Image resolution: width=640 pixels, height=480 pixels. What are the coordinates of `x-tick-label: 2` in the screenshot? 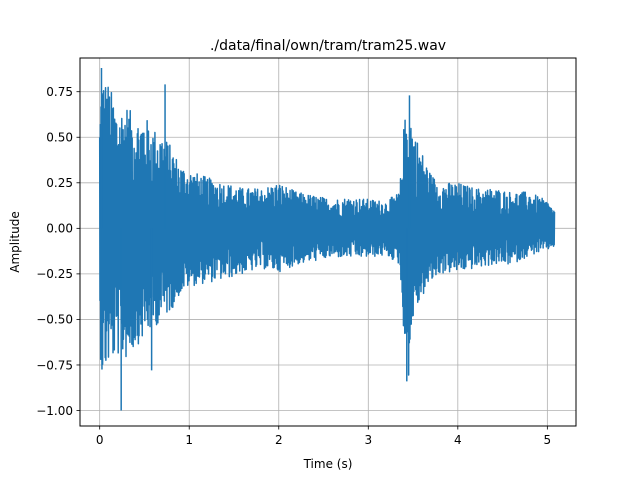 It's located at (279, 440).